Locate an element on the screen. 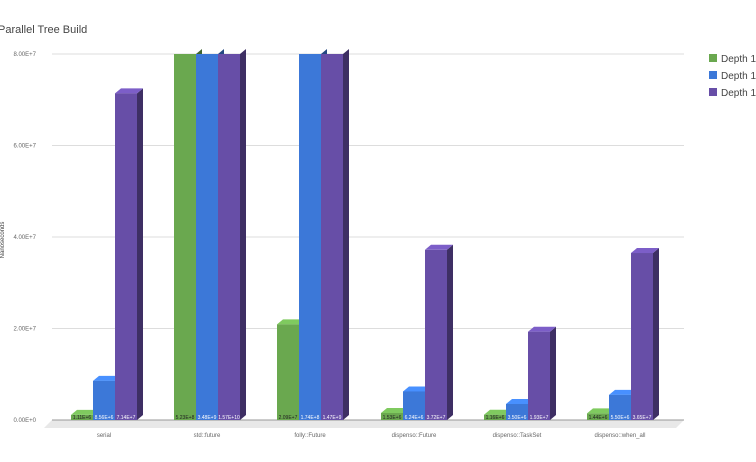  y-tick-label: 6.00E+7 is located at coordinates (24, 147).